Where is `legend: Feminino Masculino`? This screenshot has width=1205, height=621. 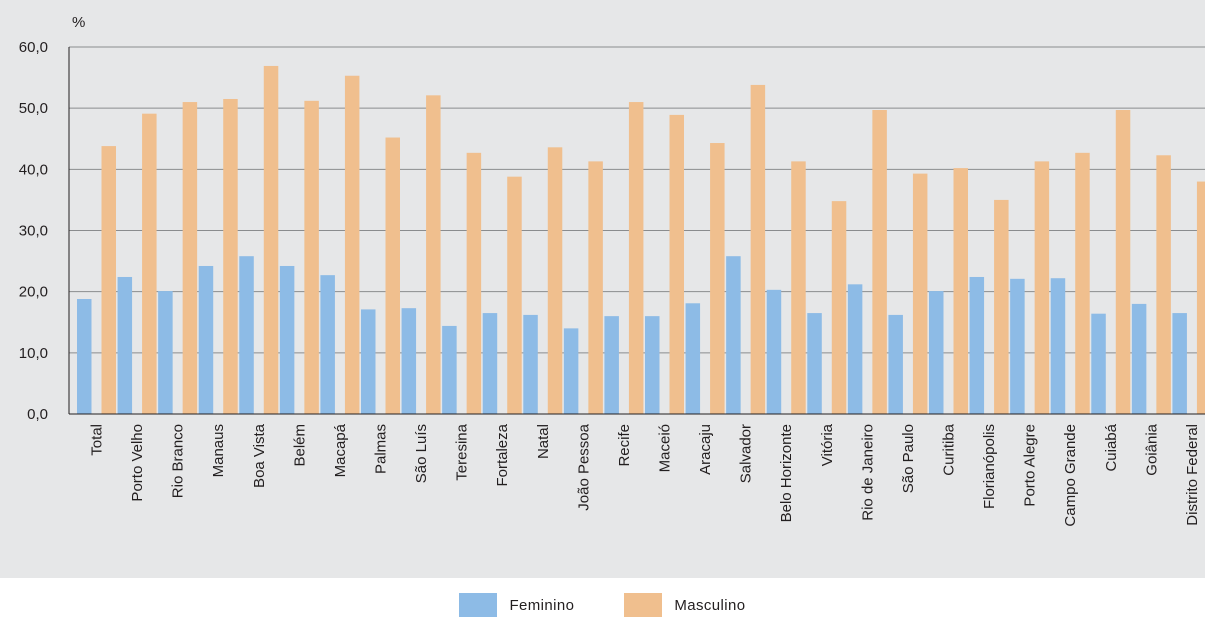 legend: Feminino Masculino is located at coordinates (602, 605).